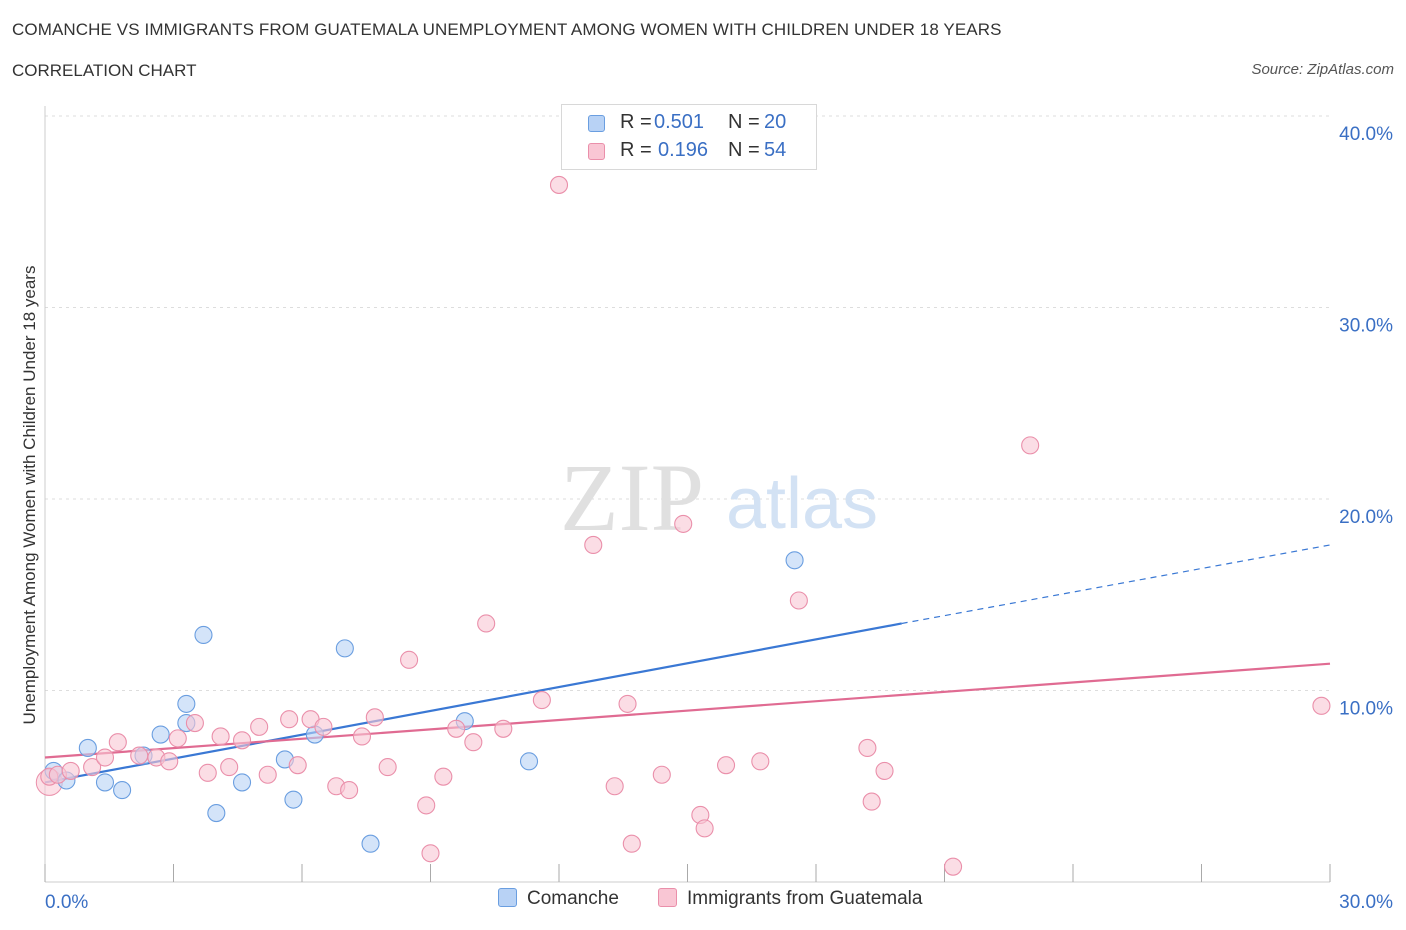 Image resolution: width=1406 pixels, height=930 pixels. What do you see at coordinates (805, 898) in the screenshot?
I see `legend-label-guatemala: Immigrants from Guatemala` at bounding box center [805, 898].